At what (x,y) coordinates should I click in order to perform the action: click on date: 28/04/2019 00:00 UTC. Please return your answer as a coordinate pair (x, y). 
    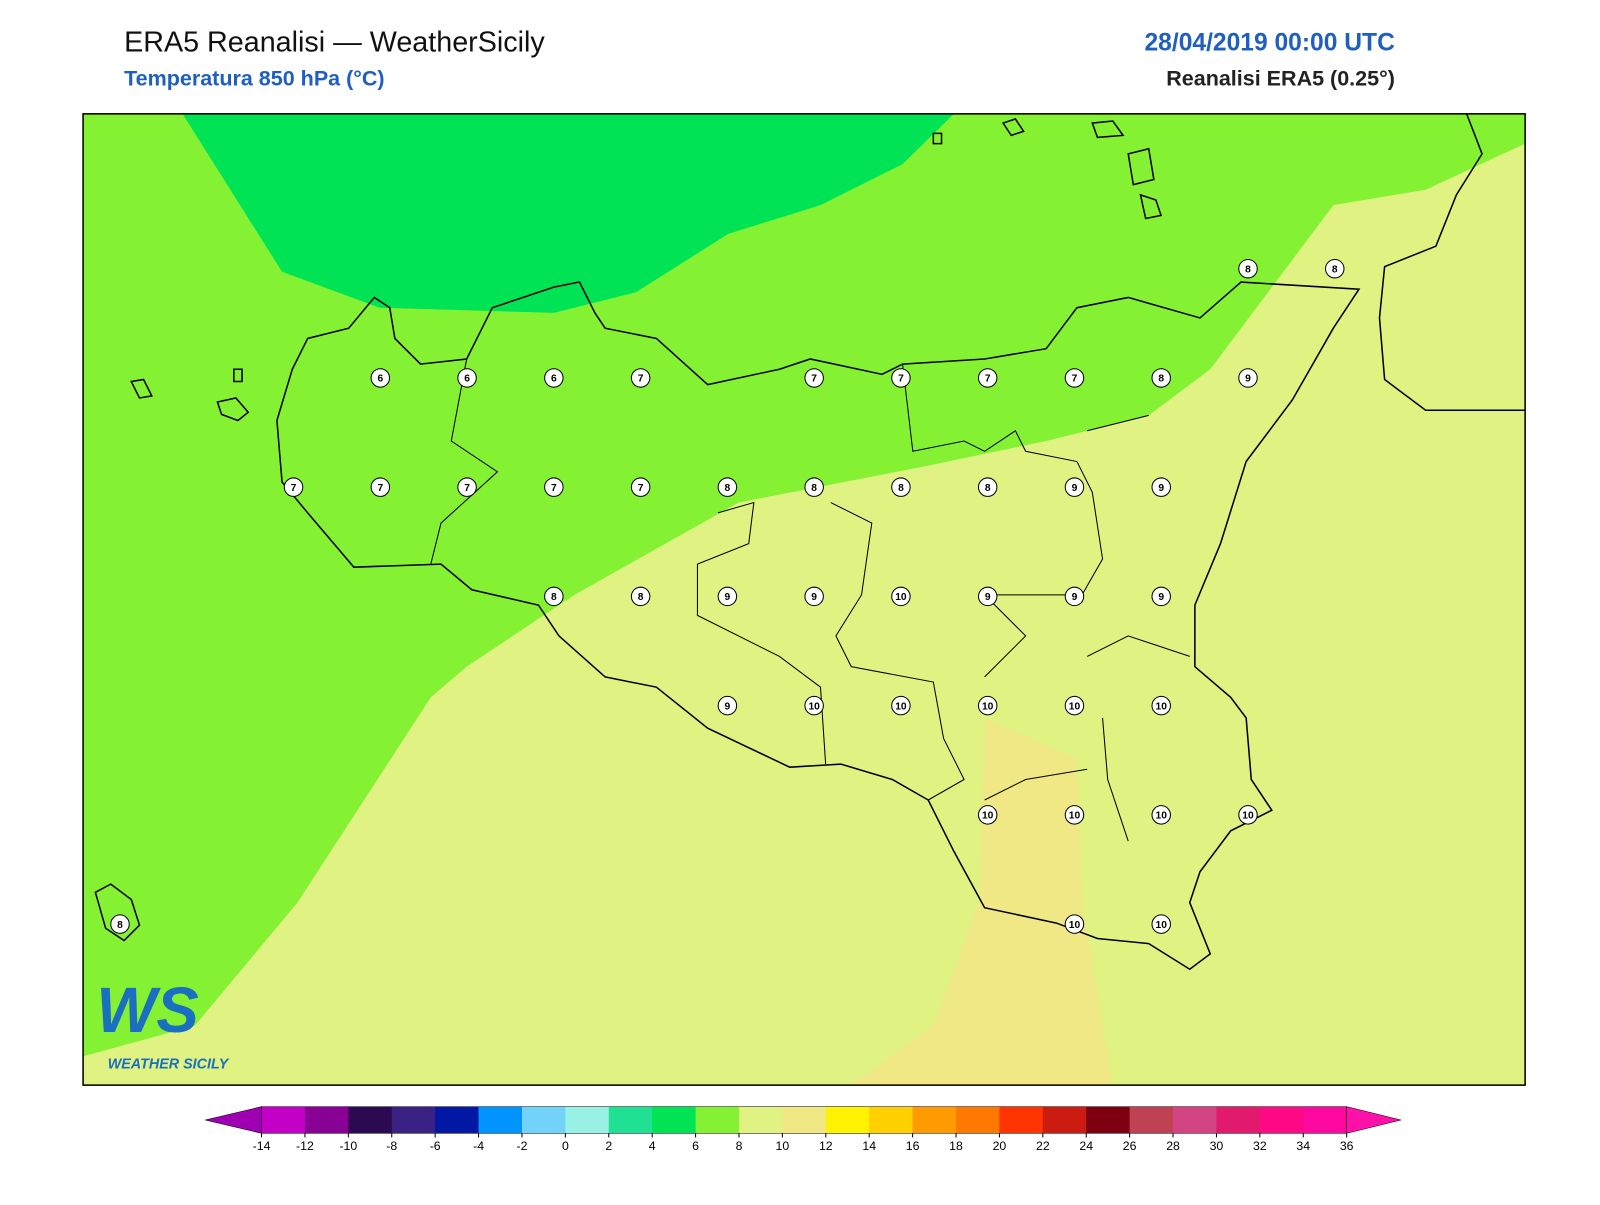
    Looking at the image, I should click on (1269, 43).